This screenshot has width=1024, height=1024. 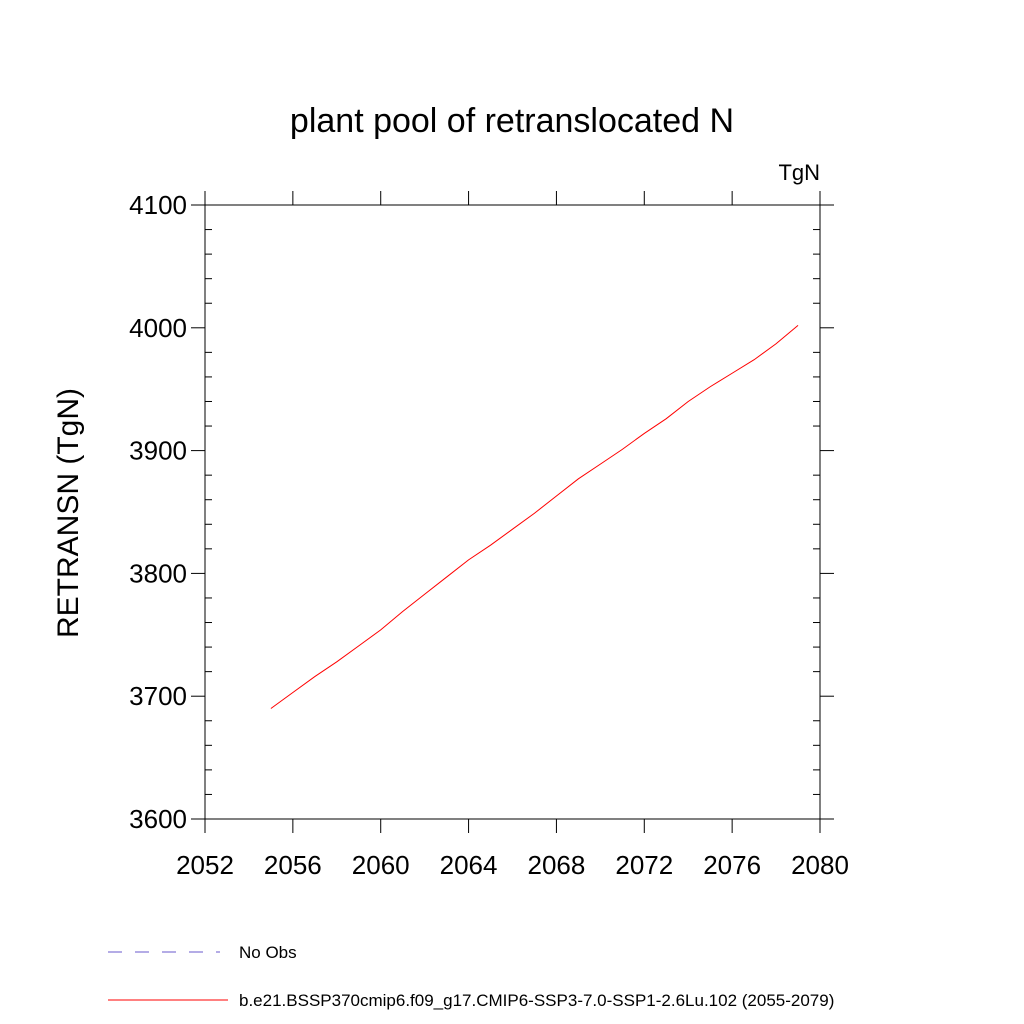 What do you see at coordinates (469, 865) in the screenshot?
I see `x-tick-label: 2064` at bounding box center [469, 865].